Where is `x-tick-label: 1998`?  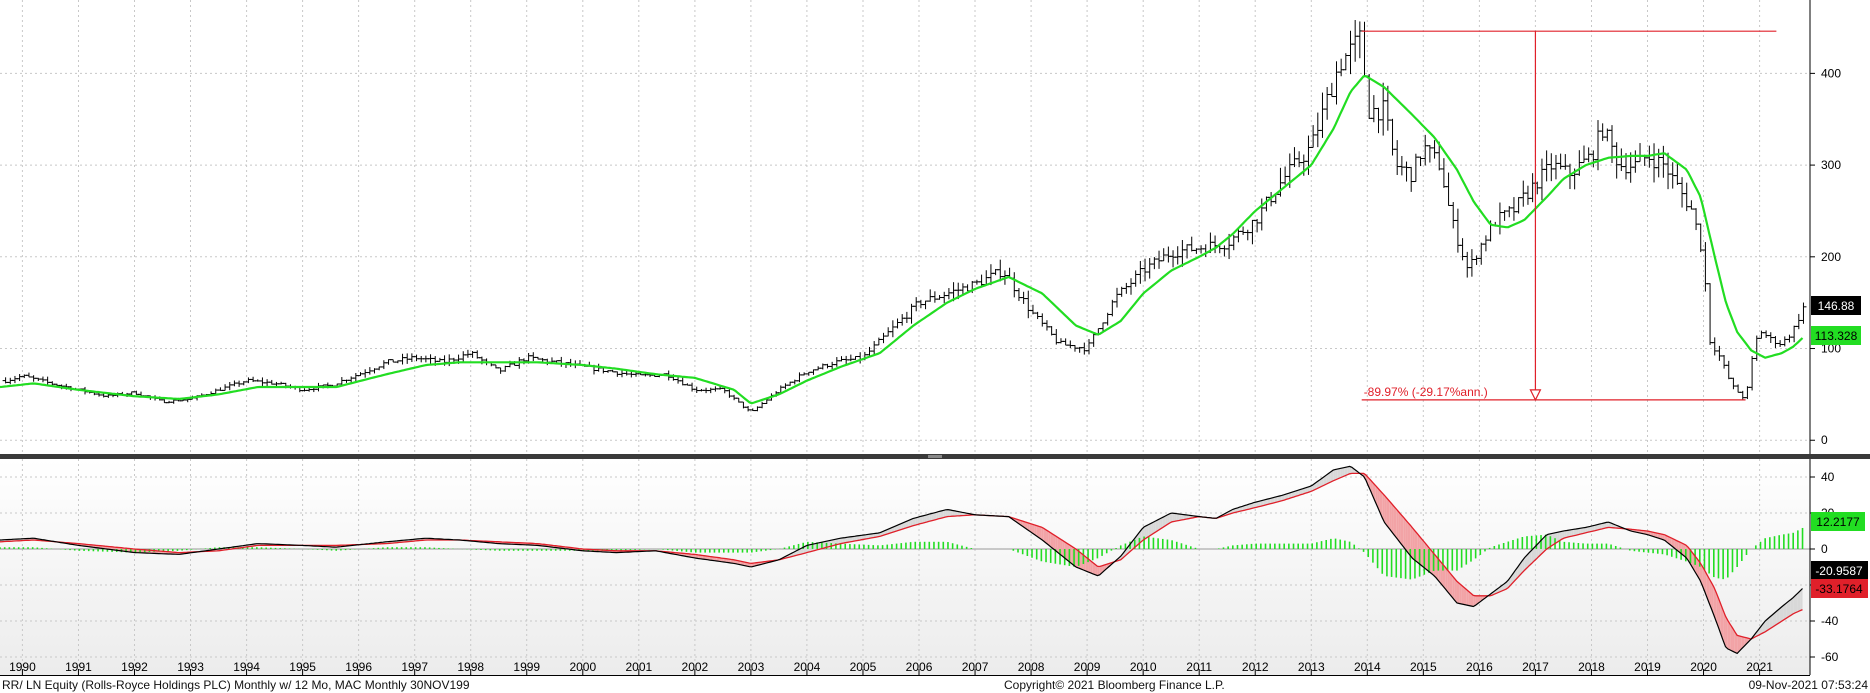
x-tick-label: 1998 is located at coordinates (470, 667).